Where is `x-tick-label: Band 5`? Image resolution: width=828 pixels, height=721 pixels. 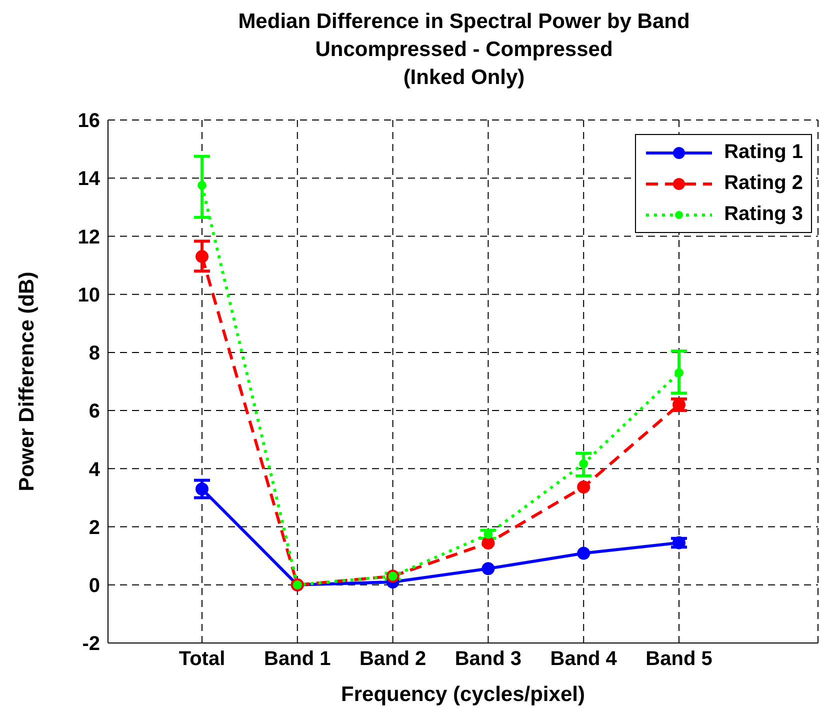 x-tick-label: Band 5 is located at coordinates (679, 659).